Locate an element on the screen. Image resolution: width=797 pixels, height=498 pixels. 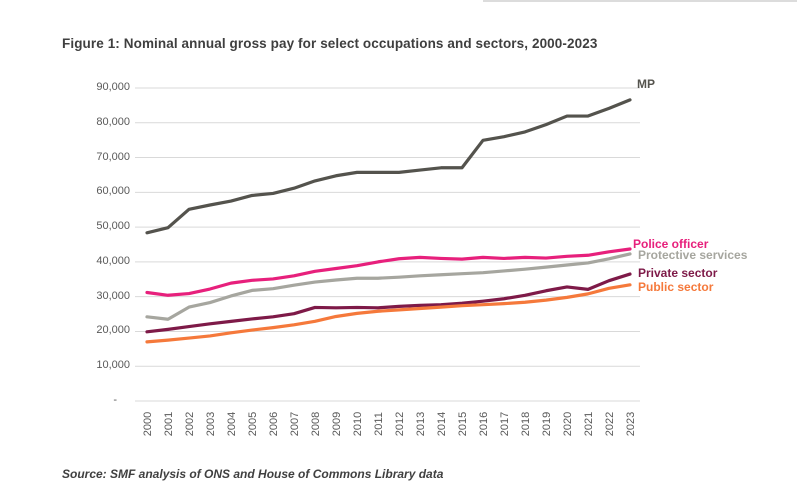
x-axis-tick-label: 2022 is located at coordinates (610, 424).